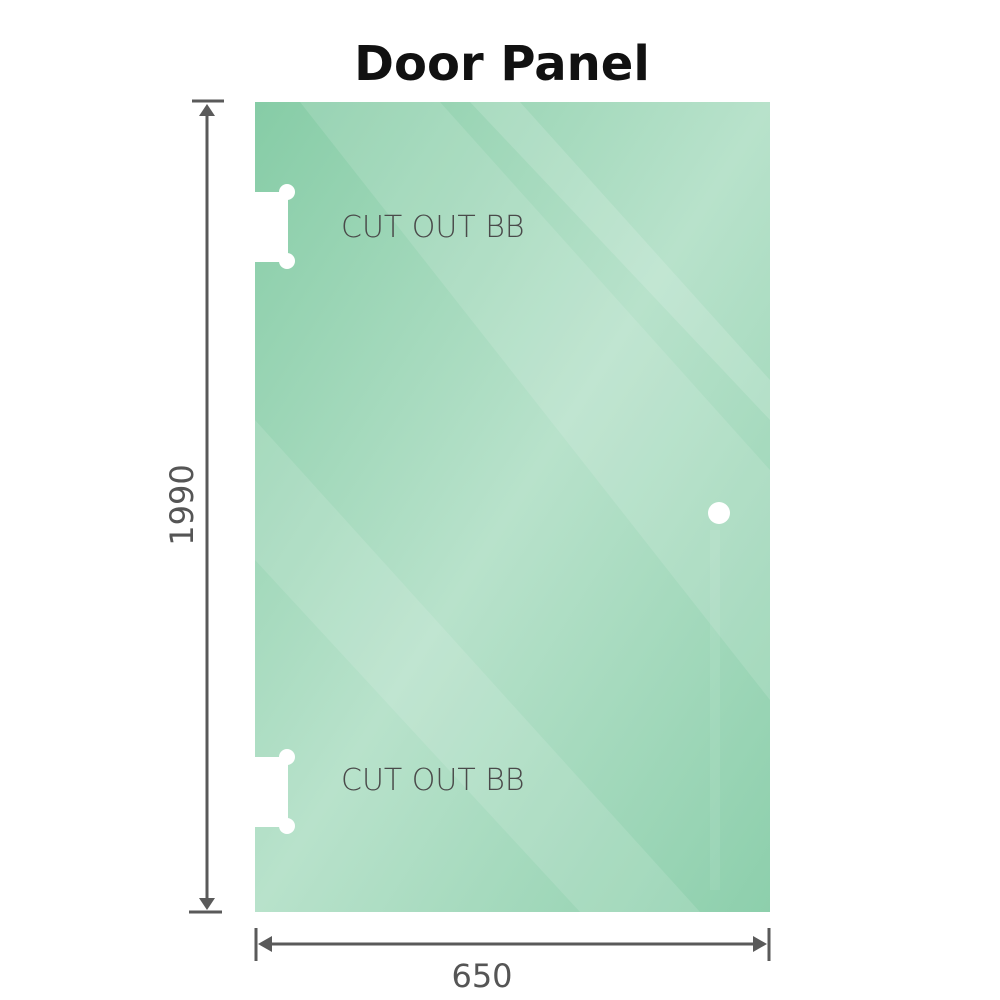  Describe the element at coordinates (206, 506) in the screenshot. I see `height-dimension-line` at that location.